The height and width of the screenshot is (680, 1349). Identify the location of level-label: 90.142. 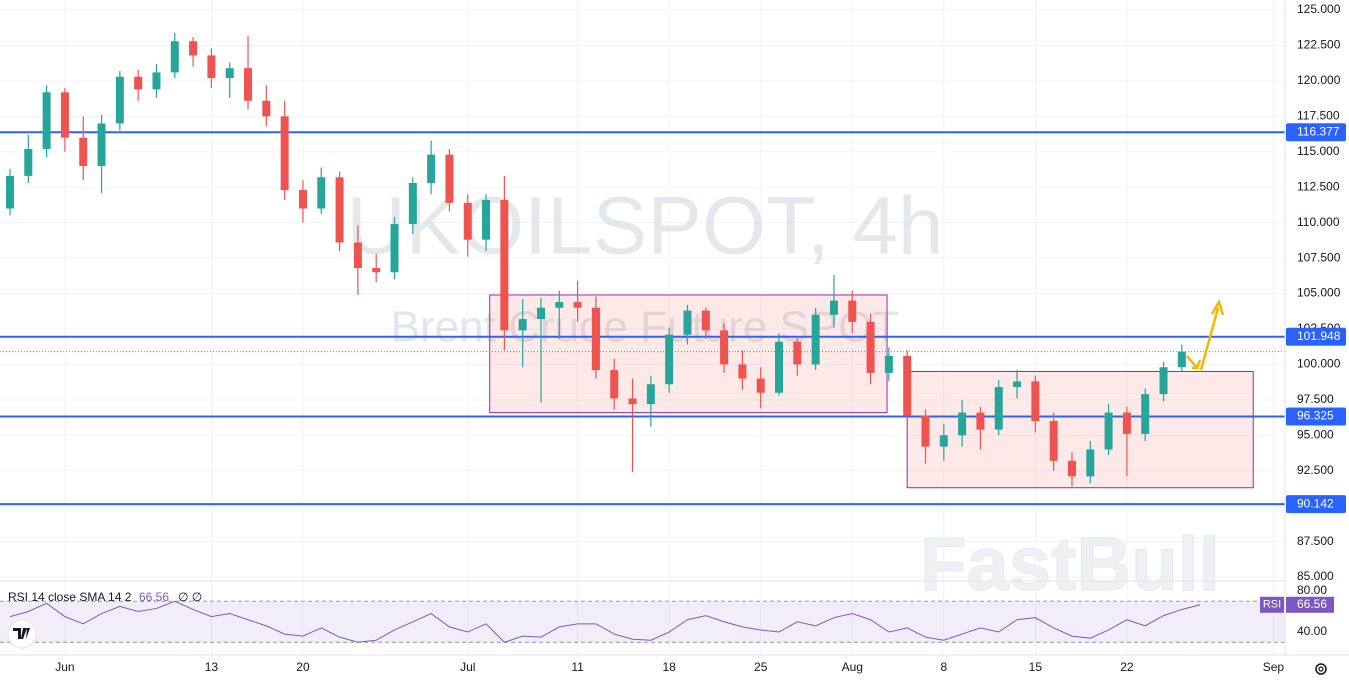
(1315, 503).